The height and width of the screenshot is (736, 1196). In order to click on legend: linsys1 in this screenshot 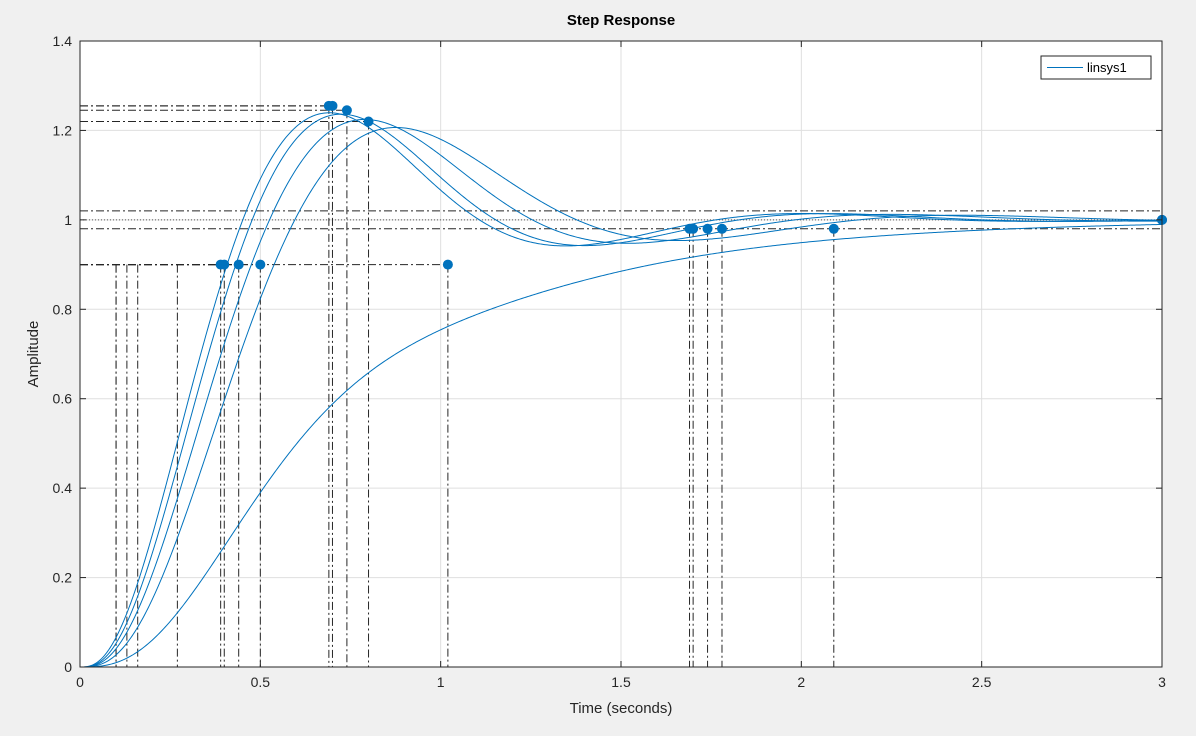, I will do `click(1096, 67)`.